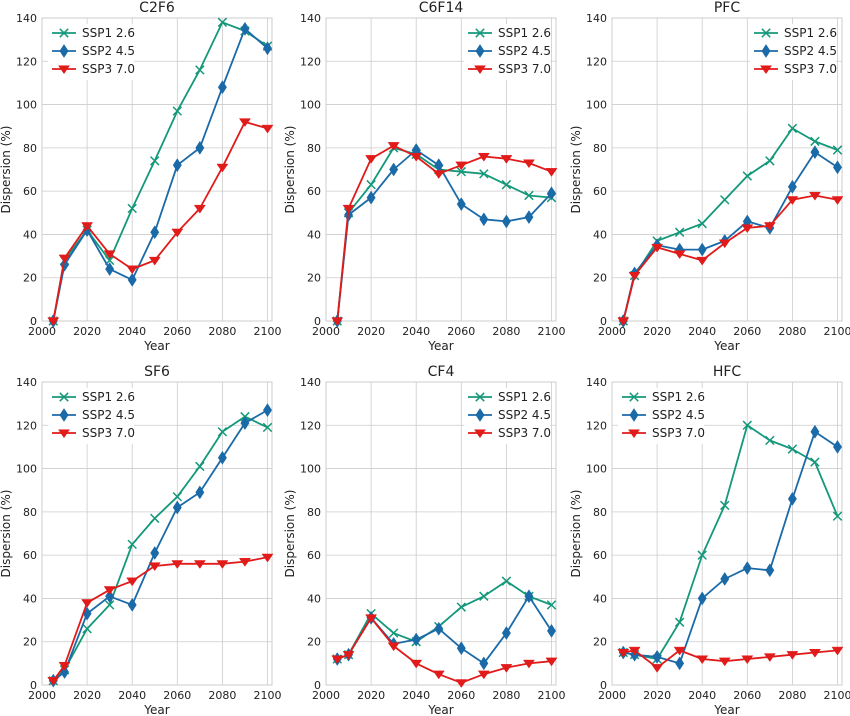 This screenshot has width=850, height=716. What do you see at coordinates (810, 51) in the screenshot?
I see `legend-label: SSP2 4.5` at bounding box center [810, 51].